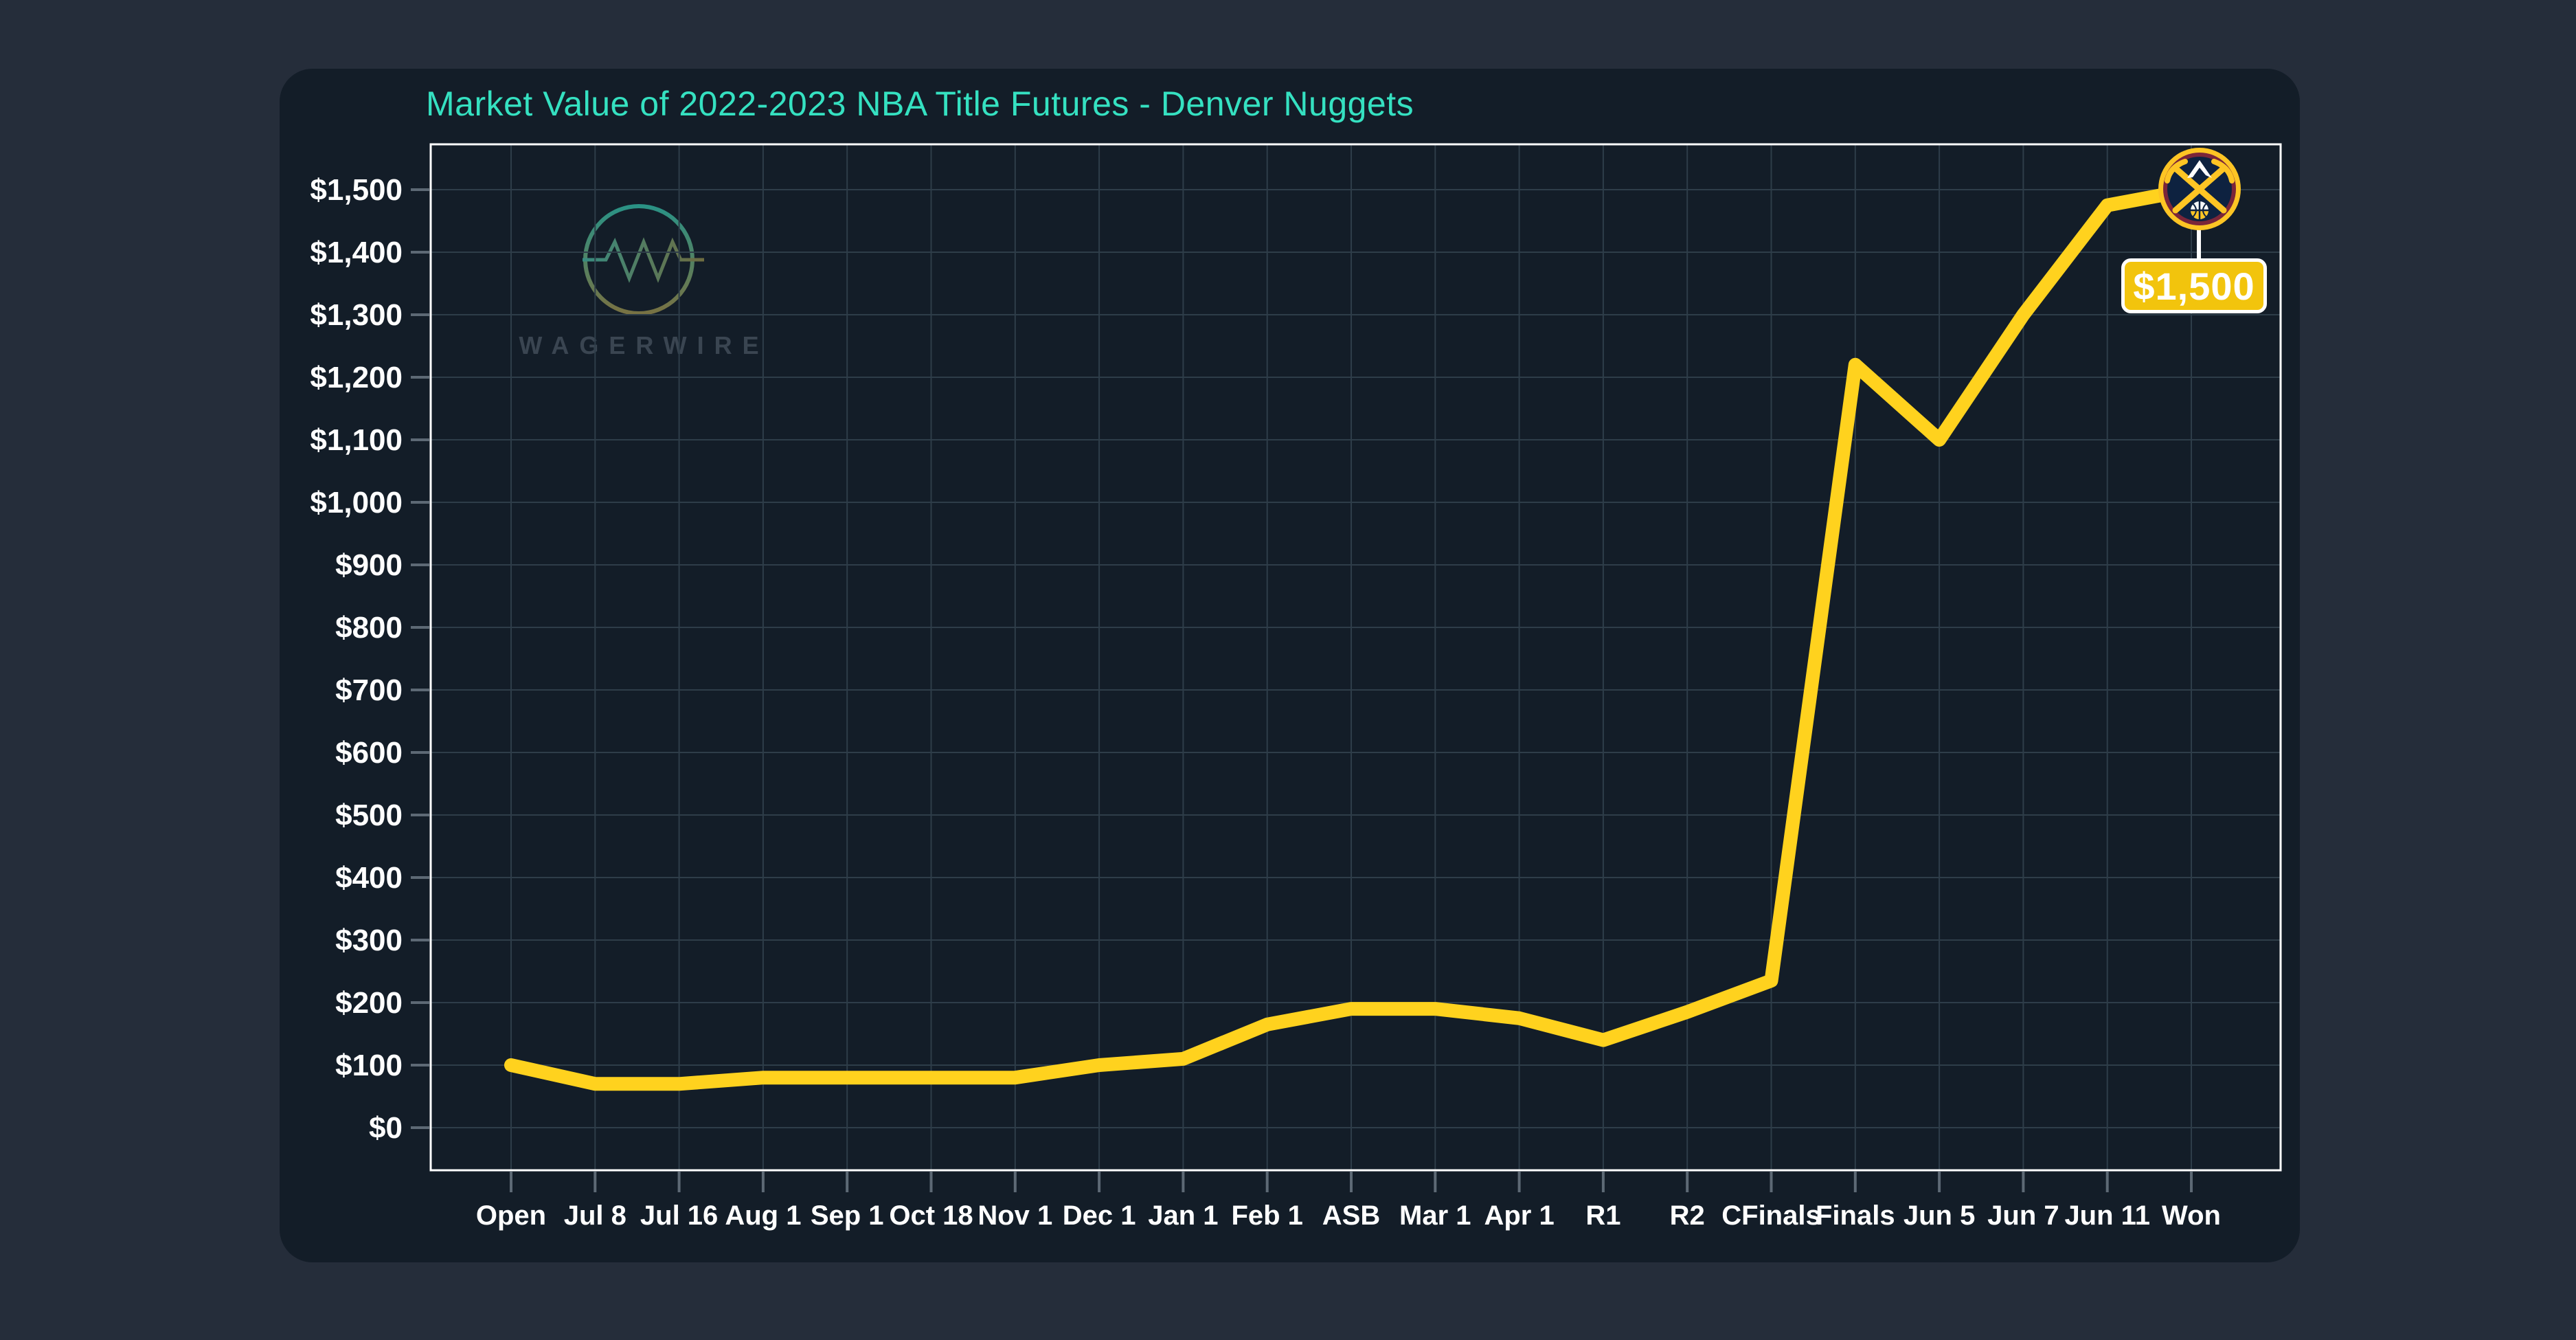  I want to click on x-axis-label: Feb 1, so click(1266, 1216).